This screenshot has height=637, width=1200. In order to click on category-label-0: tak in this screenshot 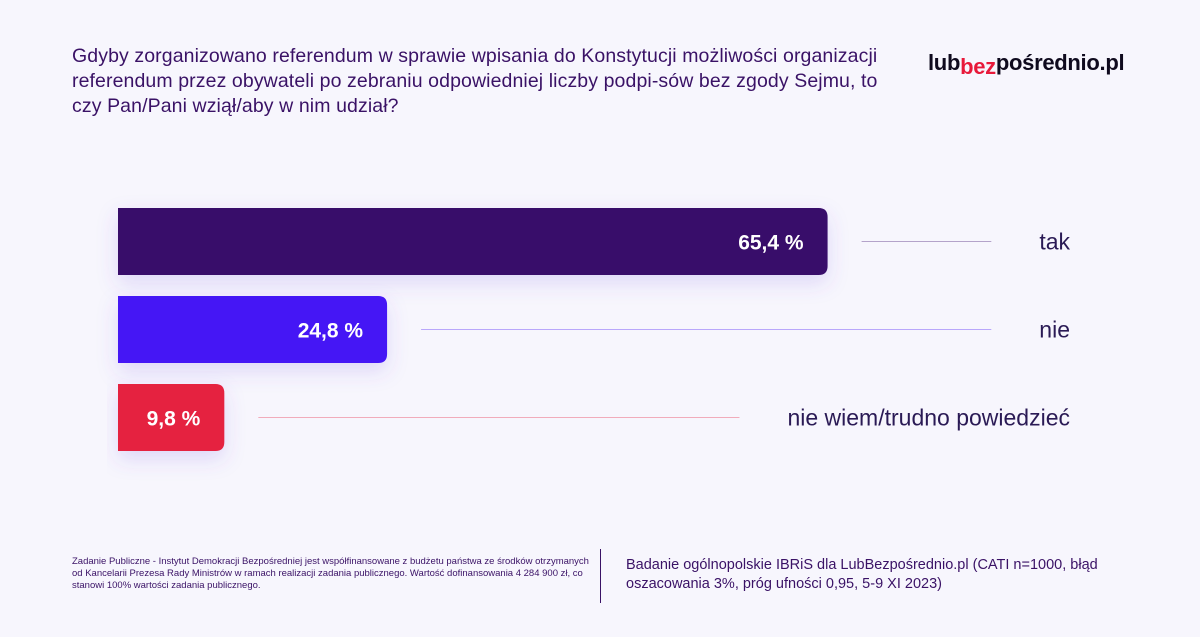, I will do `click(1054, 242)`.